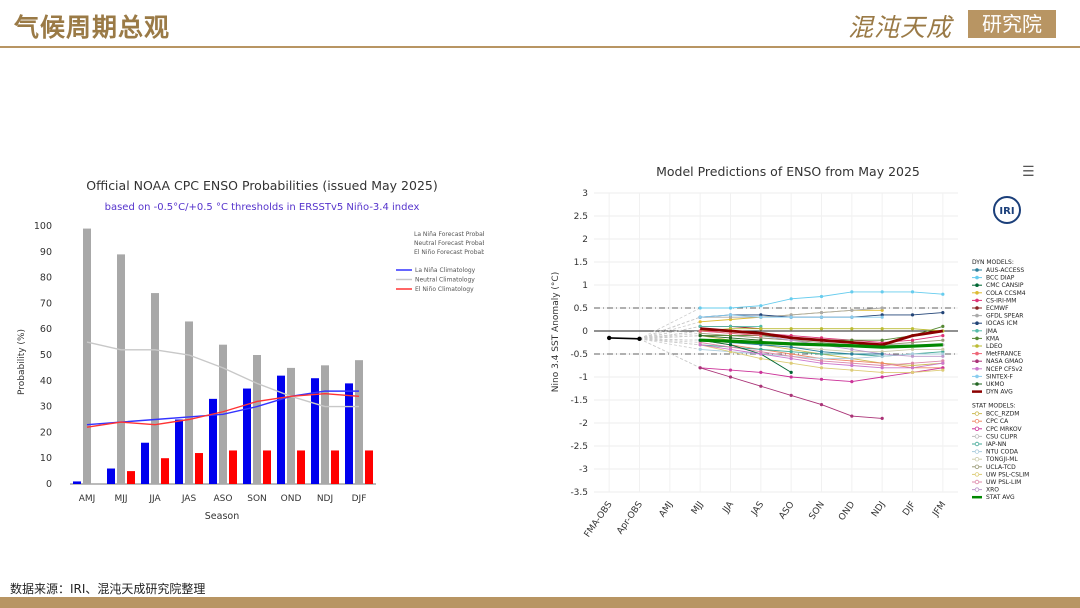 The image size is (1080, 608). I want to click on legend-entry: BCC DIAP, so click(1000, 278).